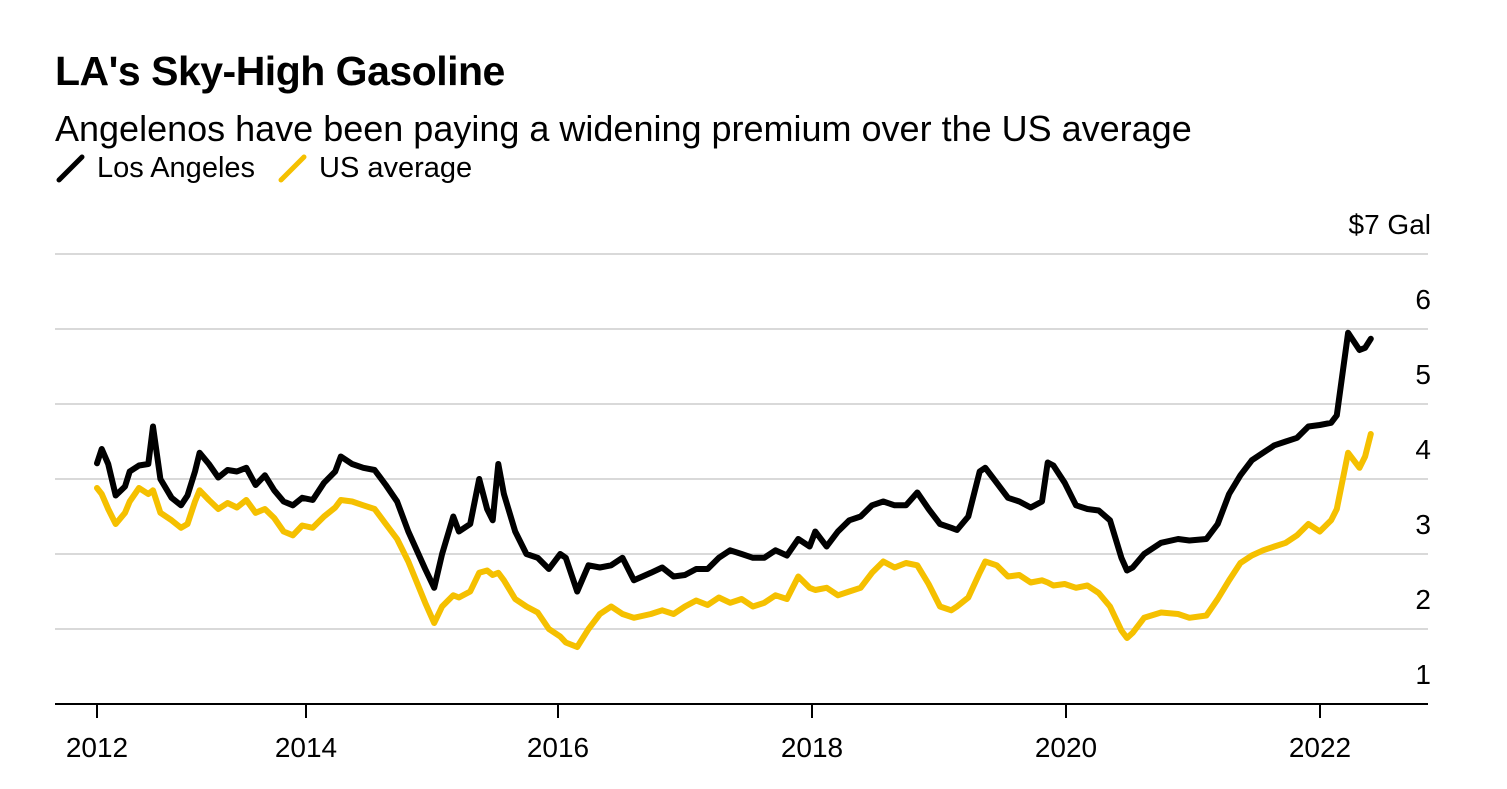 This screenshot has width=1507, height=789. Describe the element at coordinates (292, 168) in the screenshot. I see `legend-swatch-us-average` at that location.